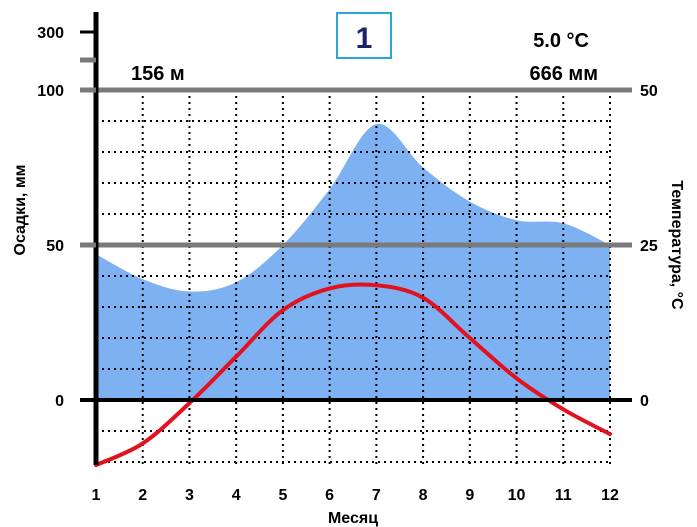 This screenshot has width=697, height=527. Describe the element at coordinates (676, 245) in the screenshot. I see `y-axis-right-title: Температура, °C` at that location.